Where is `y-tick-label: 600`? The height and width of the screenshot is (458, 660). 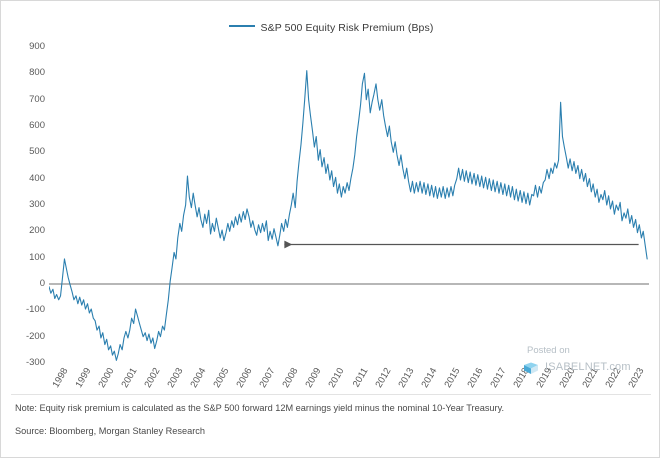
y-tick-label: 600 is located at coordinates (37, 125).